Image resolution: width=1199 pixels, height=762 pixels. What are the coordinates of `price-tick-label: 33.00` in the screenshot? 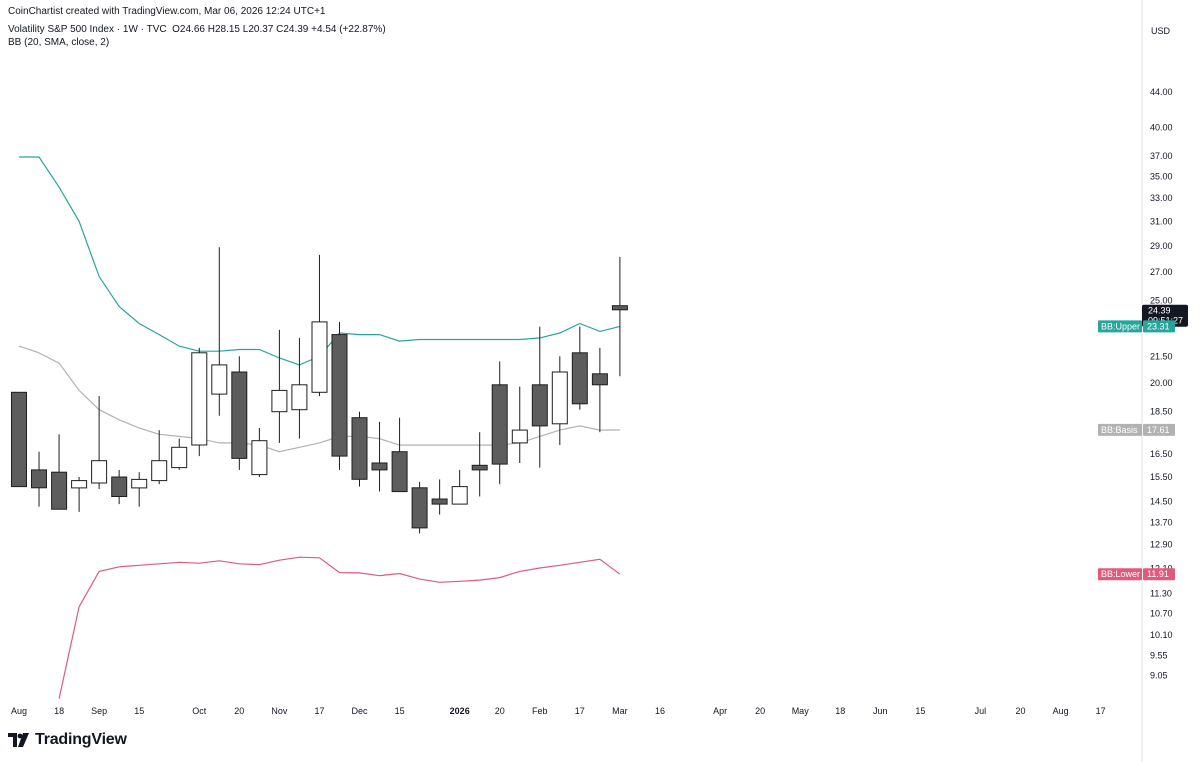 It's located at (1161, 198).